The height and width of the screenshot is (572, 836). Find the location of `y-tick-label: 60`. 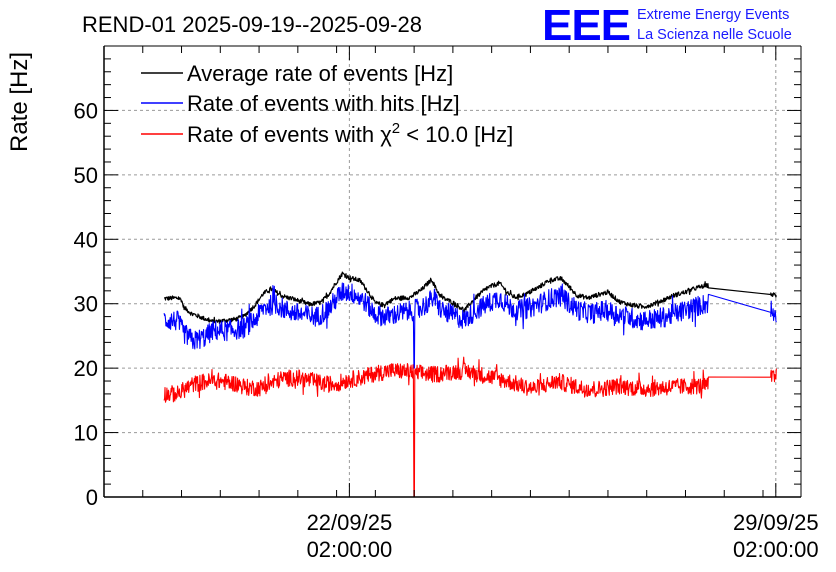

y-tick-label: 60 is located at coordinates (86, 110).